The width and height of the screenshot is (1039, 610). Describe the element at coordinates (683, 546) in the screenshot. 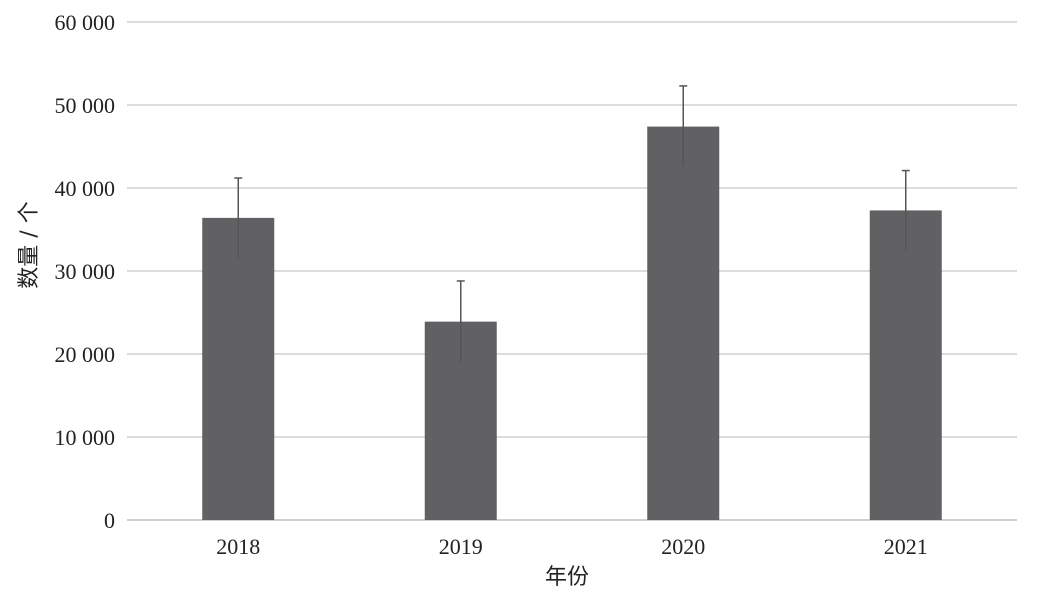

I see `x-tick-label: 2020` at that location.